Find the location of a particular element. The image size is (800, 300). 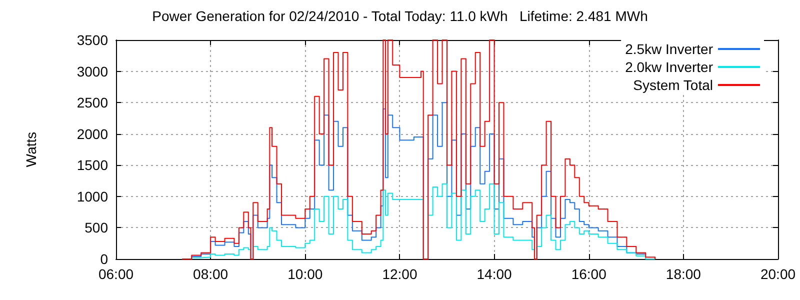

x-tick-label: 18:00 is located at coordinates (684, 274).